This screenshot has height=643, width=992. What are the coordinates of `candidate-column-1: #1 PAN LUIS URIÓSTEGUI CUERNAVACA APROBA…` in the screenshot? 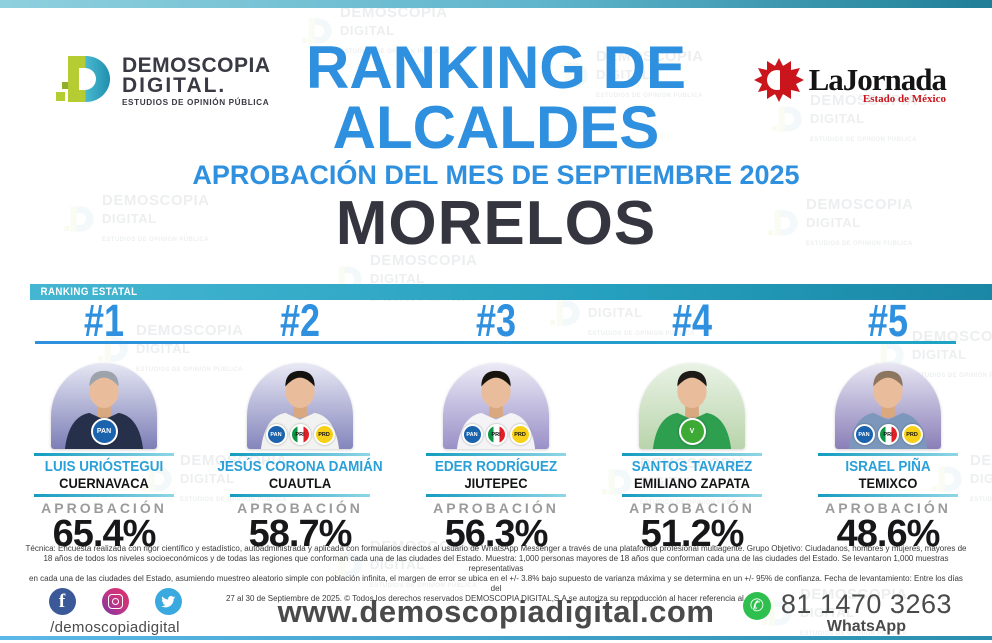 It's located at (104, 425).